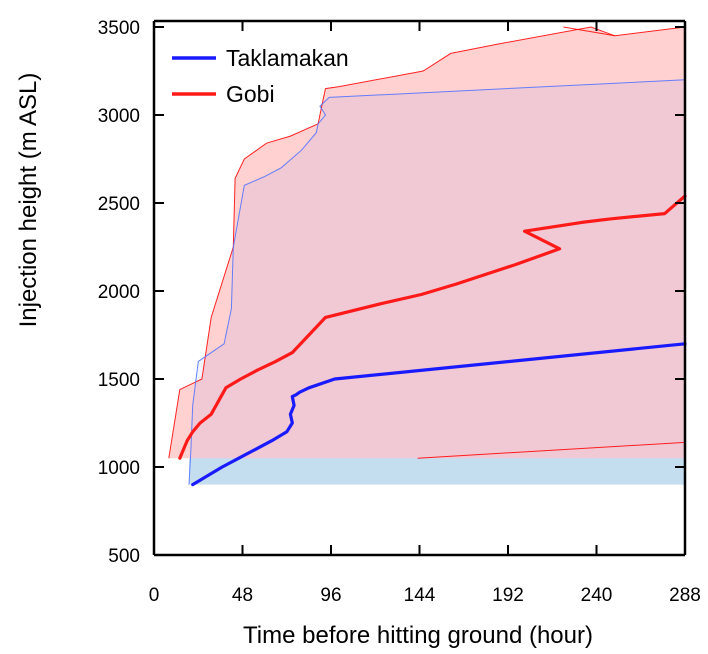 The width and height of the screenshot is (708, 654). I want to click on x-tick-label: 96, so click(330, 595).